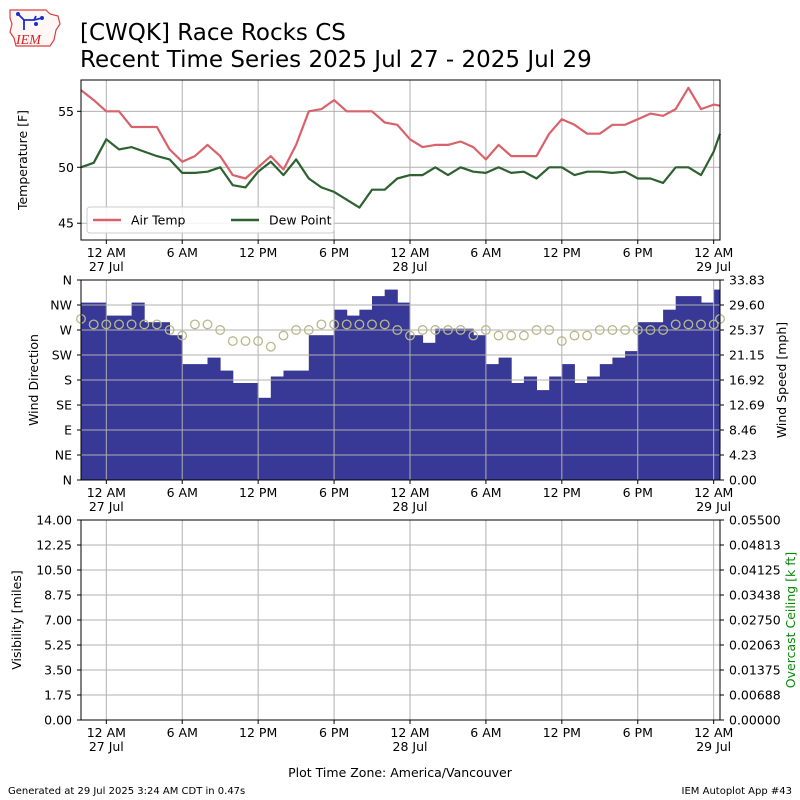  Describe the element at coordinates (68, 430) in the screenshot. I see `direction-tick-label: E` at that location.